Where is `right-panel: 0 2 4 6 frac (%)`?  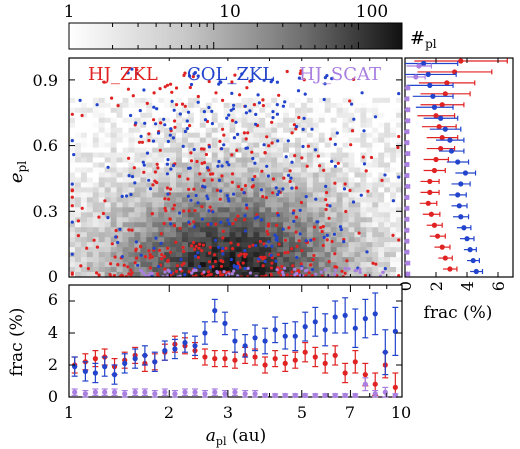
right-panel: 0 2 4 6 frac (%) is located at coordinates (455, 190).